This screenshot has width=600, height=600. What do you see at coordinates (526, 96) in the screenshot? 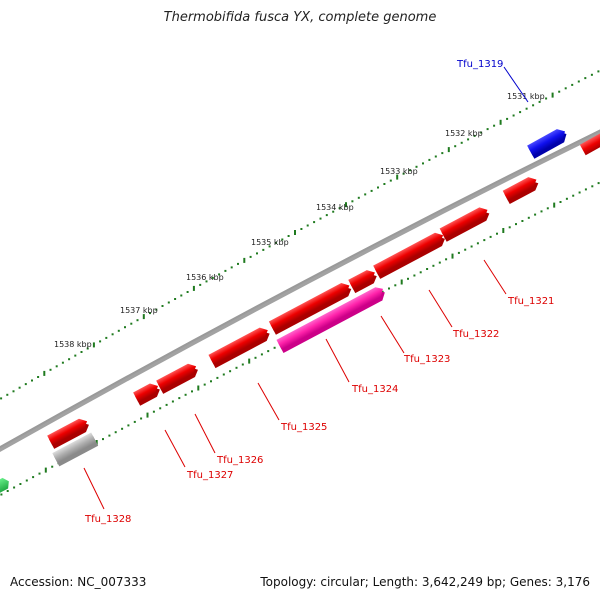
I see `kbp-label: 1531 kbp` at bounding box center [526, 96].